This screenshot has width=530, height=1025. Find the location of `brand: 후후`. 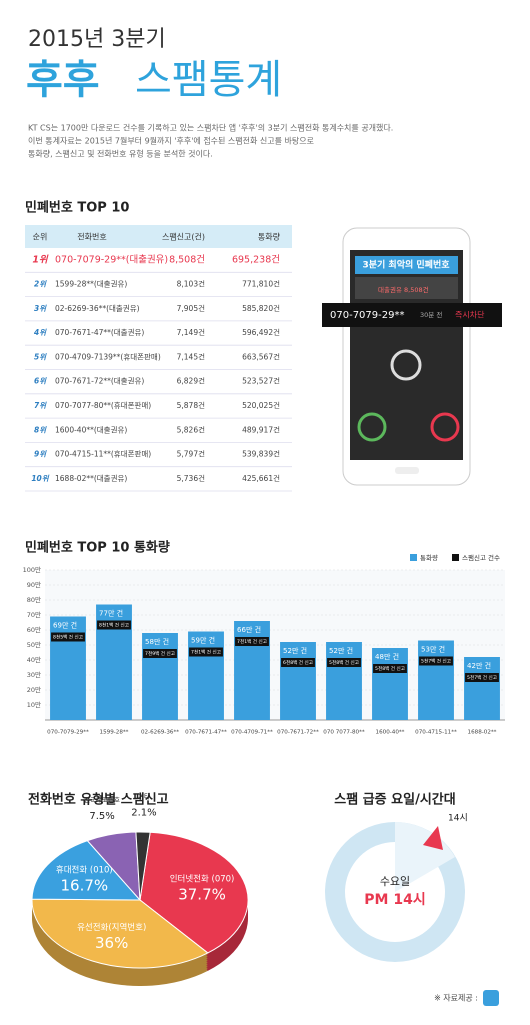

brand: 후후 is located at coordinates (63, 80).